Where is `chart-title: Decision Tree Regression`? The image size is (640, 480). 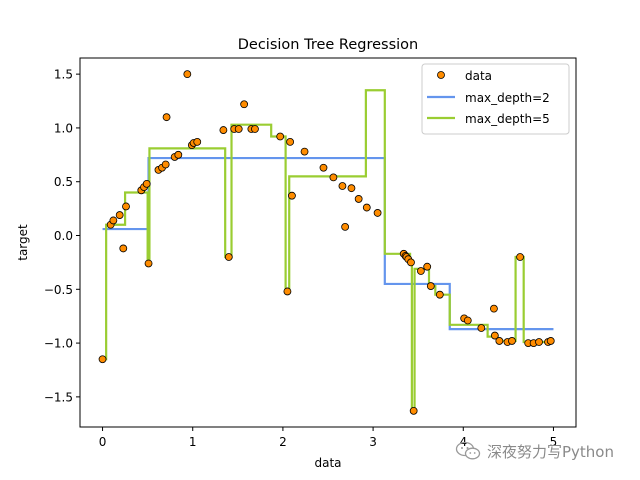 chart-title: Decision Tree Regression is located at coordinates (328, 45).